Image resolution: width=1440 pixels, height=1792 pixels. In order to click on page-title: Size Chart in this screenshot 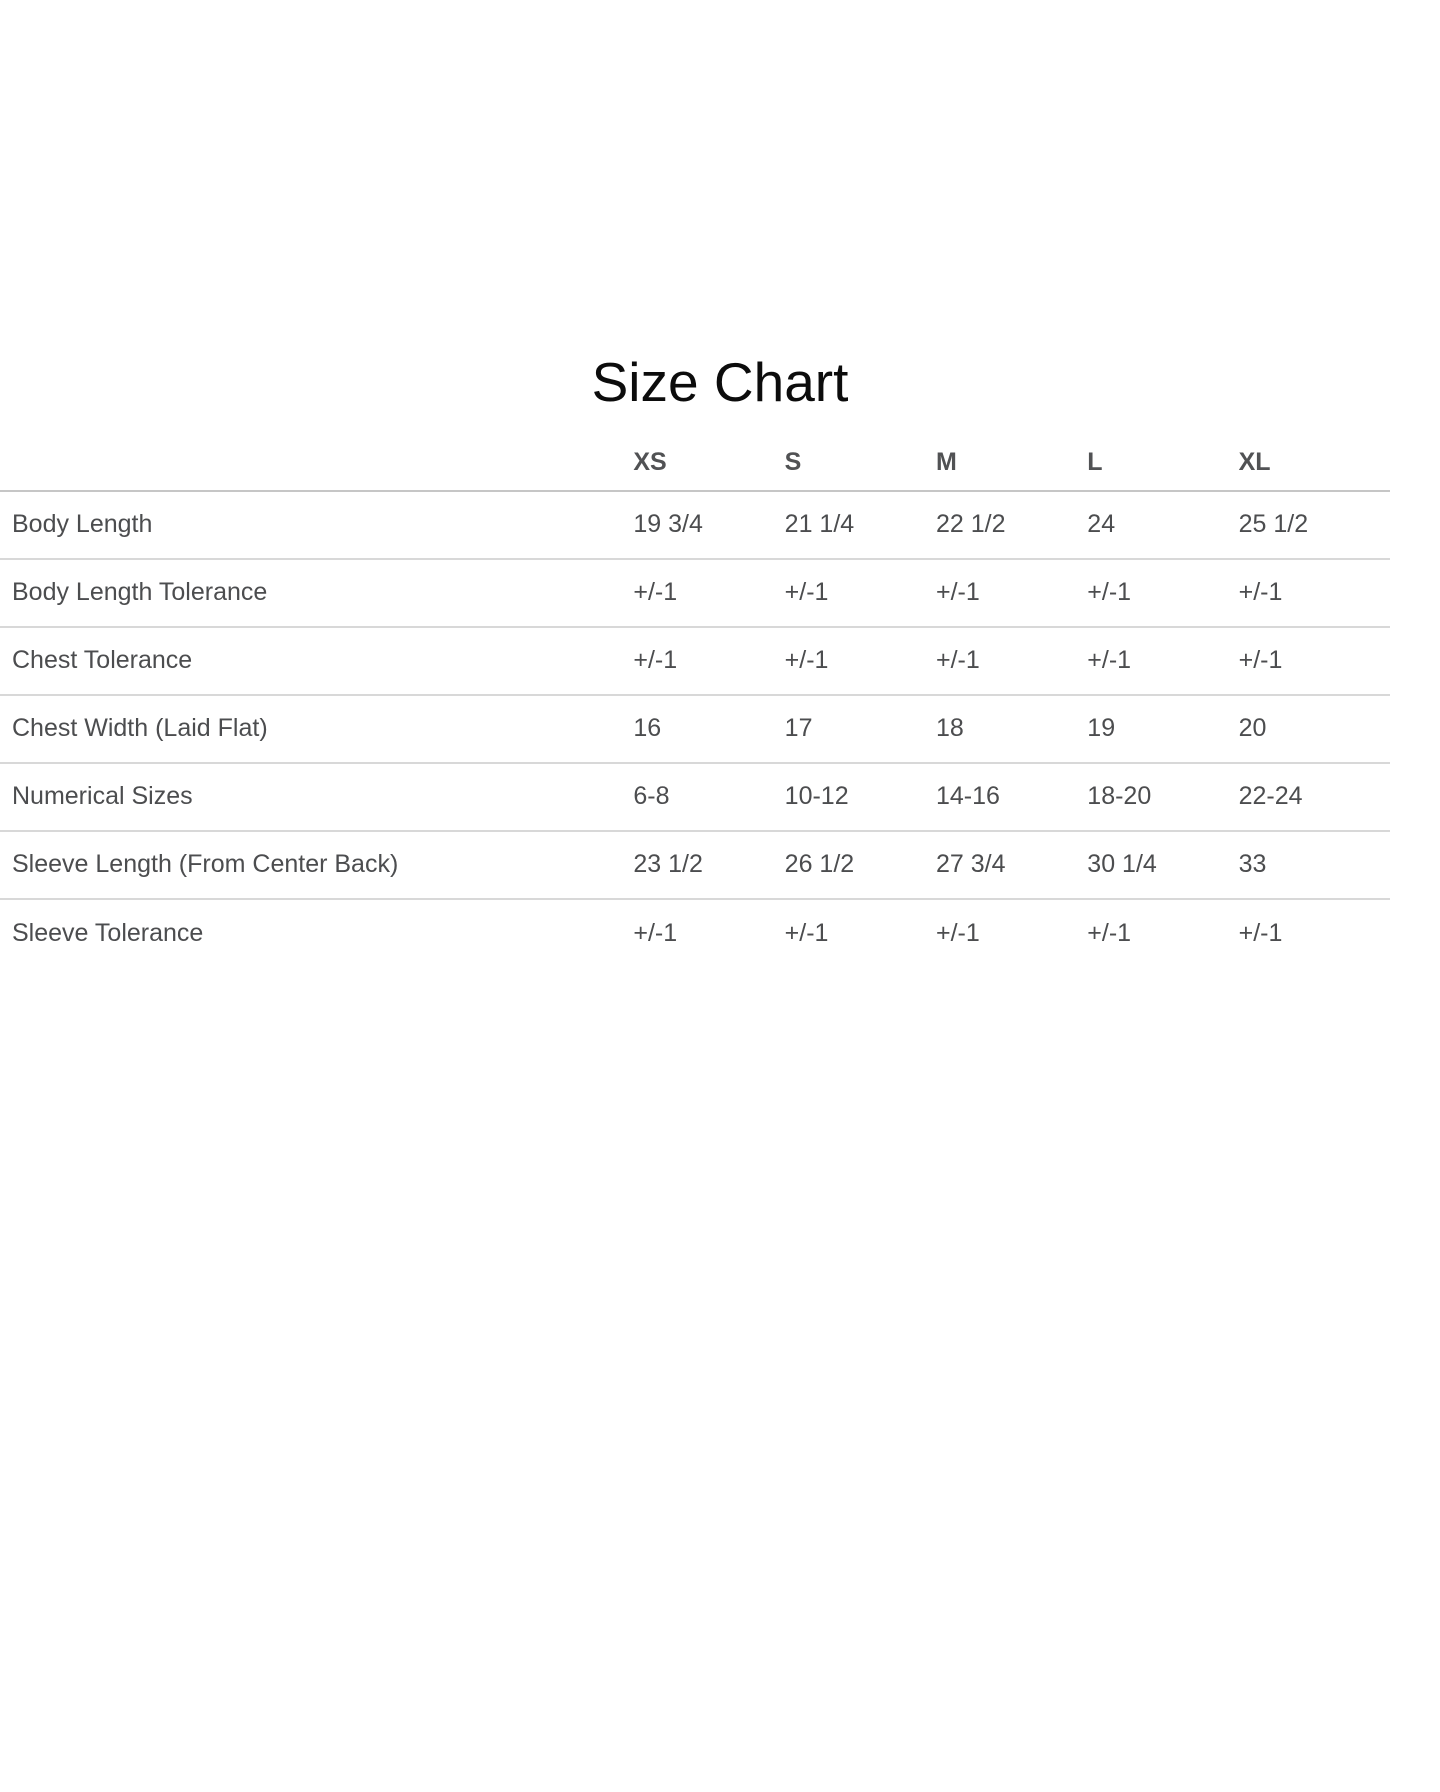, I will do `click(720, 382)`.